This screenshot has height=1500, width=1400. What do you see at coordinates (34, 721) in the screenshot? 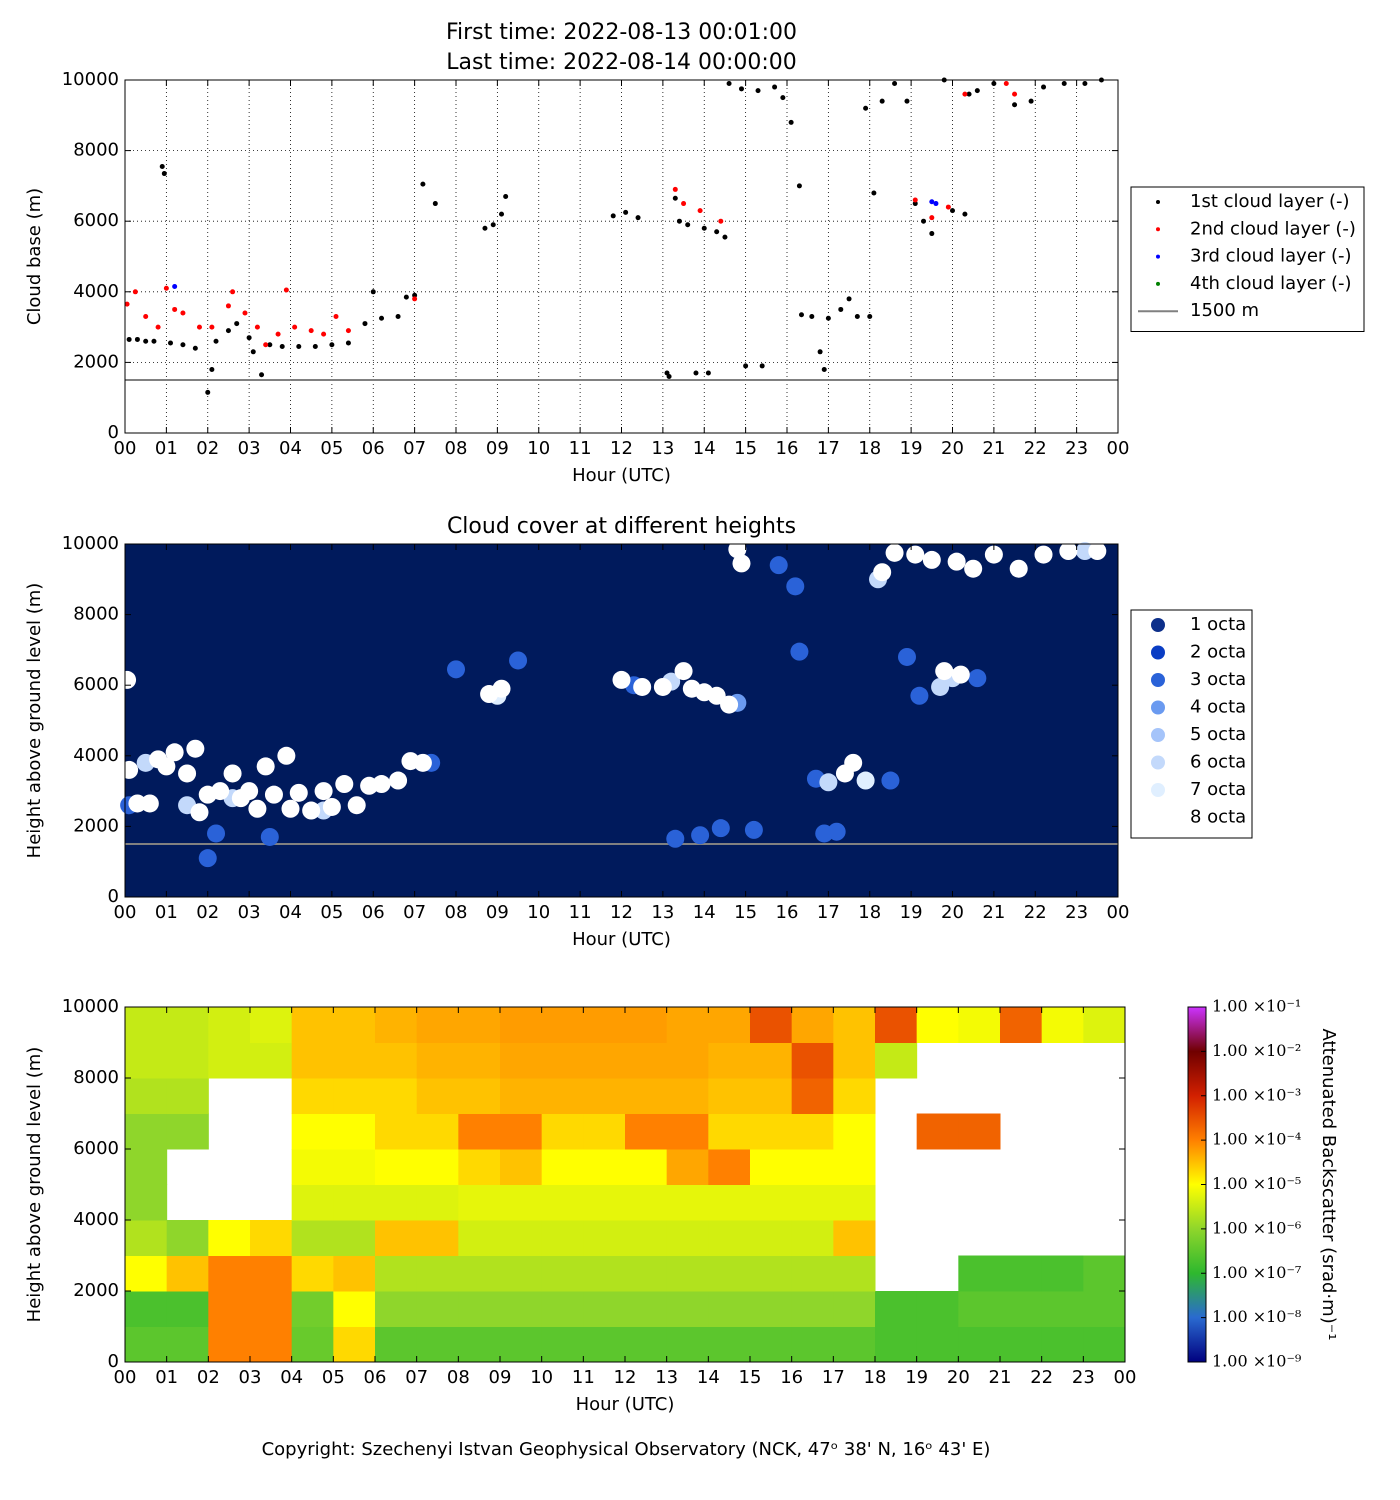
I see `y-axis-label: Height above ground level (m)` at bounding box center [34, 721].